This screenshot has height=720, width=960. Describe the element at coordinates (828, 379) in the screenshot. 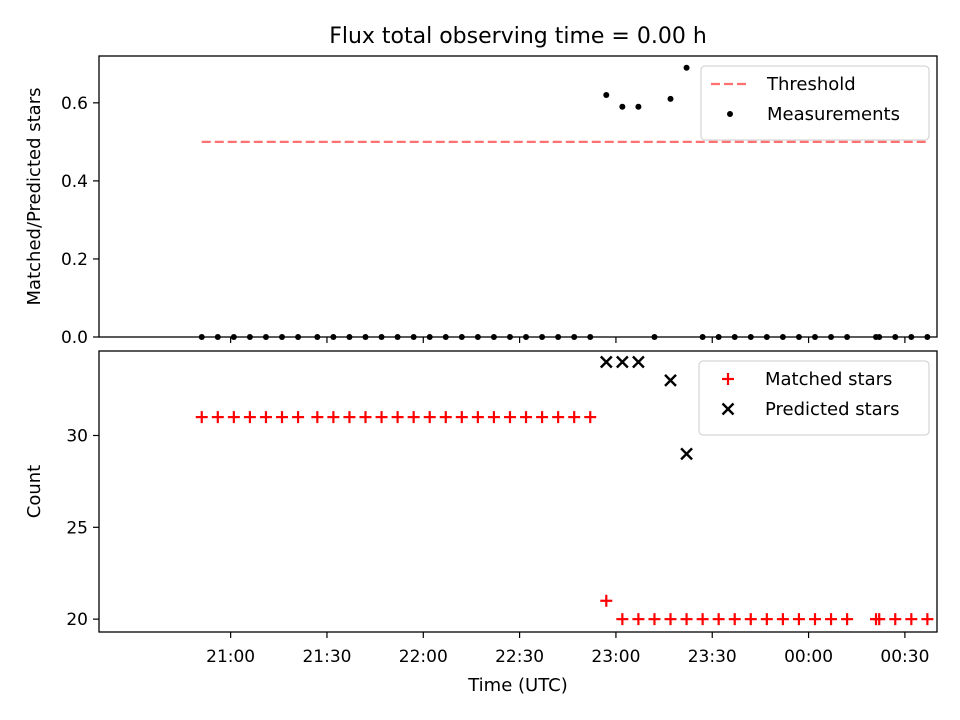

I see `legend-label-matched-stars: Matched stars` at that location.